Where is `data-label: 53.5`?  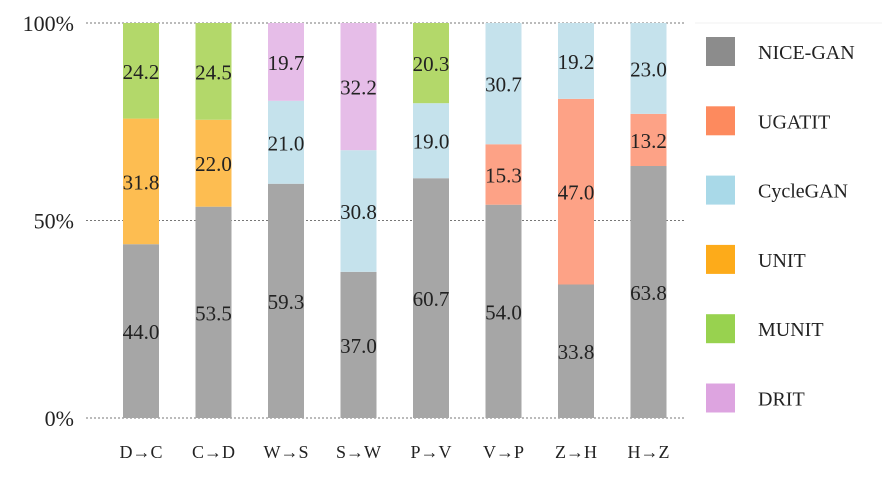 data-label: 53.5 is located at coordinates (213, 313).